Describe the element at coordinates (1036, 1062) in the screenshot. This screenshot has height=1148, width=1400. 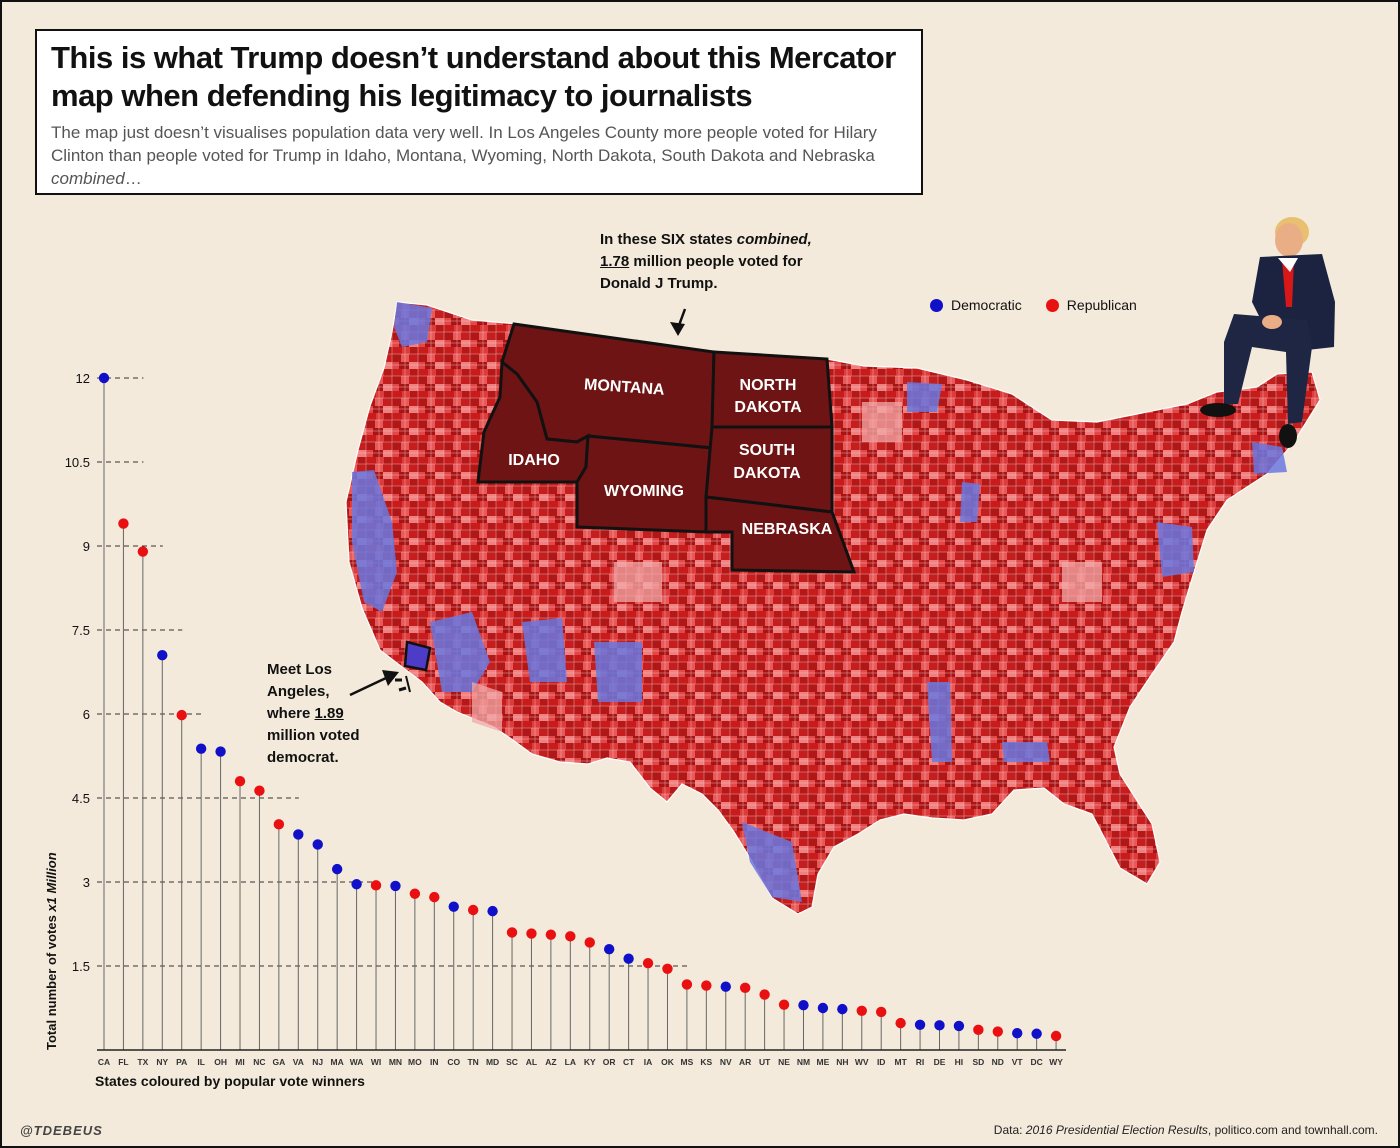
I see `x-tick-label: DC` at that location.